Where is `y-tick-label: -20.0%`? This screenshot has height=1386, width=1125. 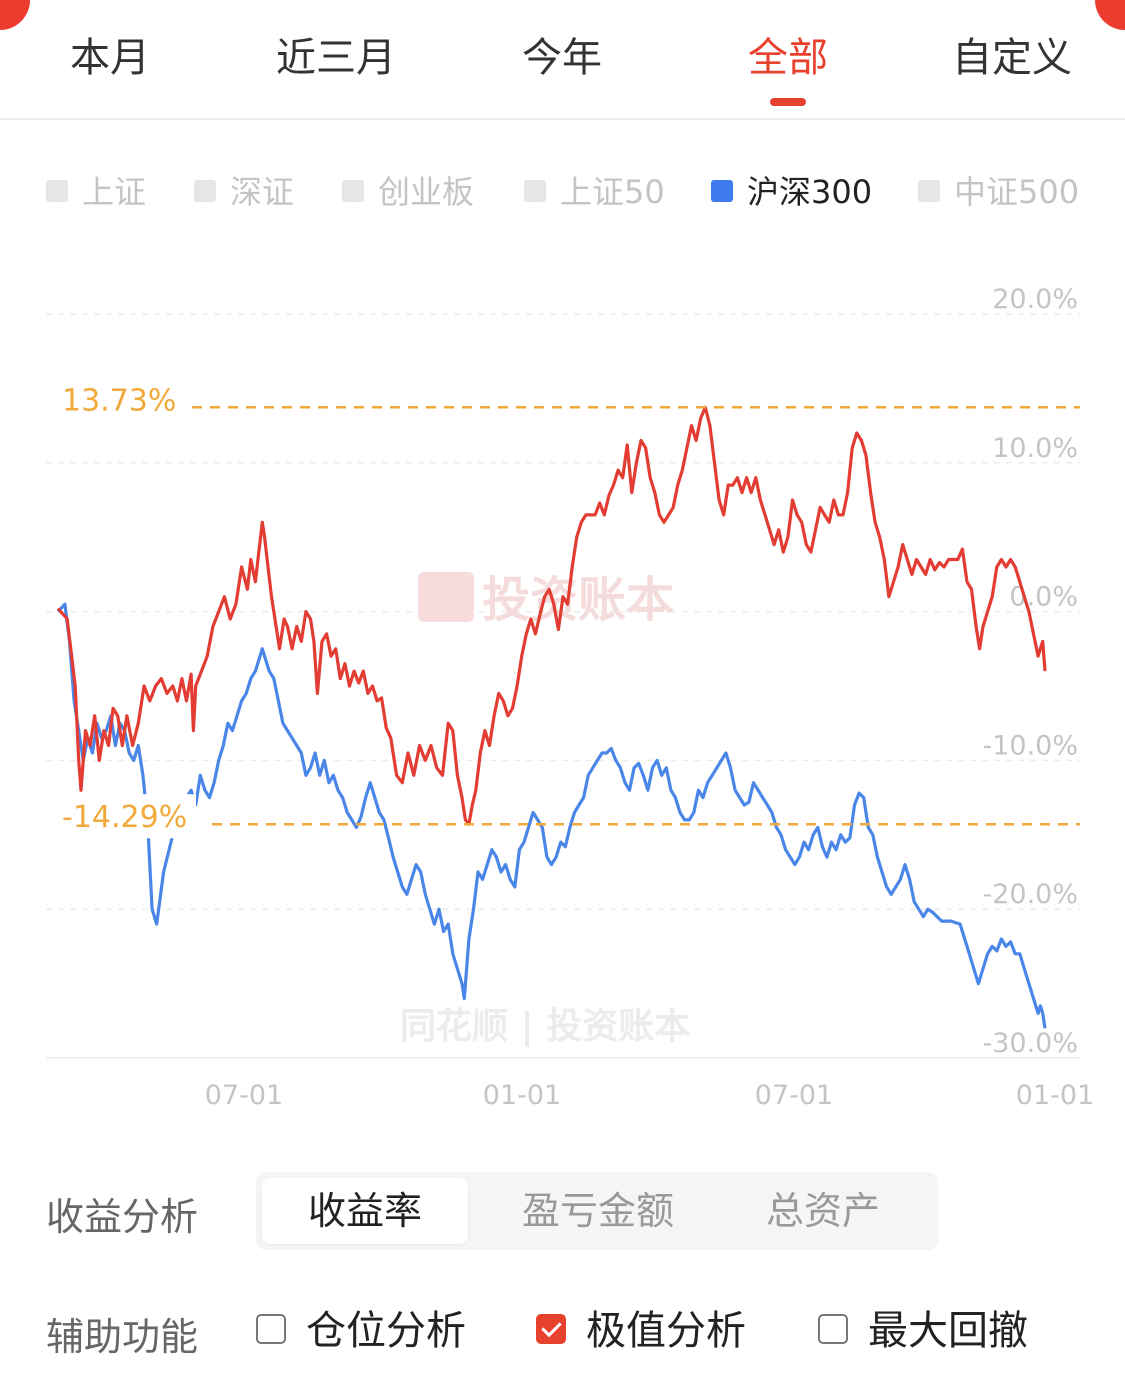 y-tick-label: -20.0% is located at coordinates (1030, 894).